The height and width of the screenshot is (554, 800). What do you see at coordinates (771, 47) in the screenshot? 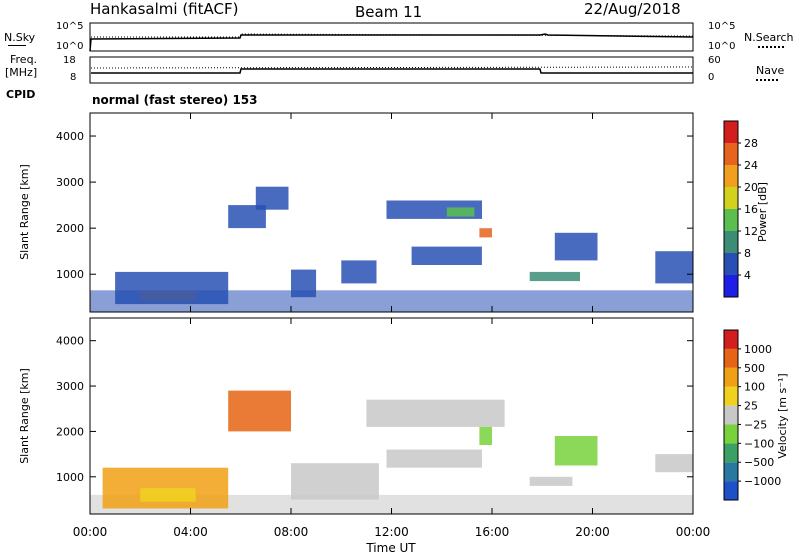
I see `nsearch-legend-line` at bounding box center [771, 47].